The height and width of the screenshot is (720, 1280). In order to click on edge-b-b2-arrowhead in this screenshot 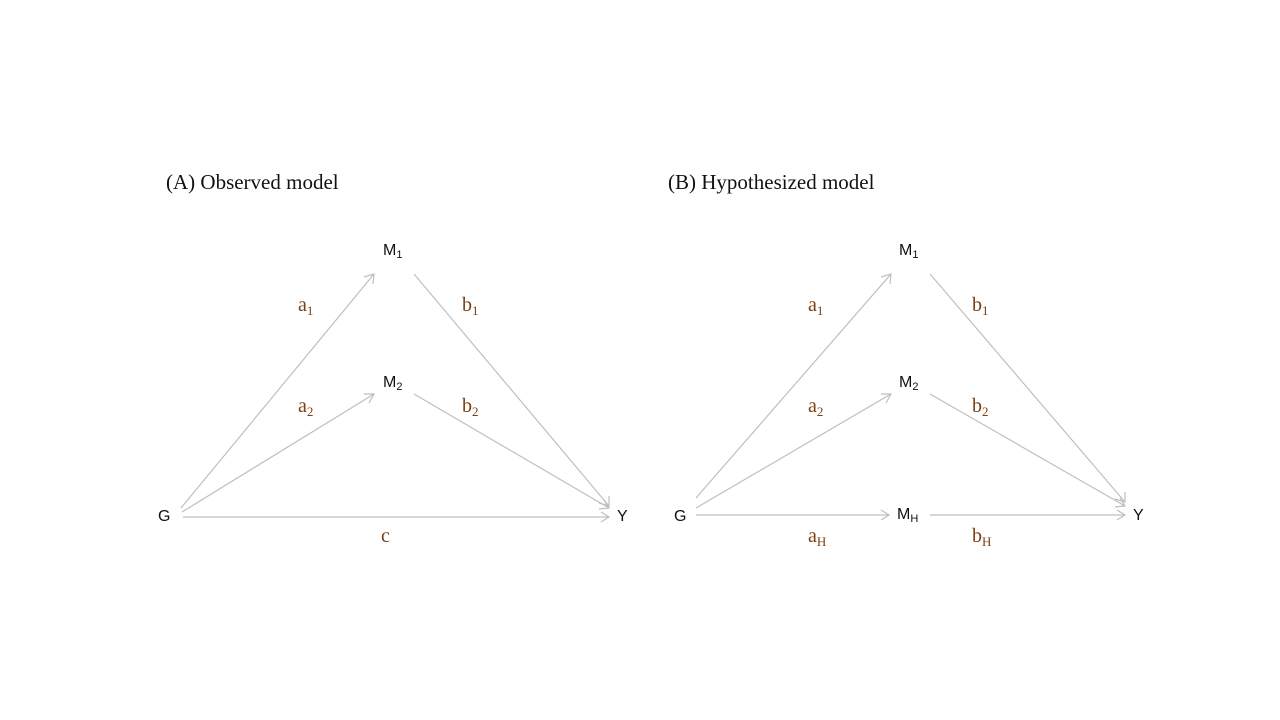, I will do `click(1120, 502)`.